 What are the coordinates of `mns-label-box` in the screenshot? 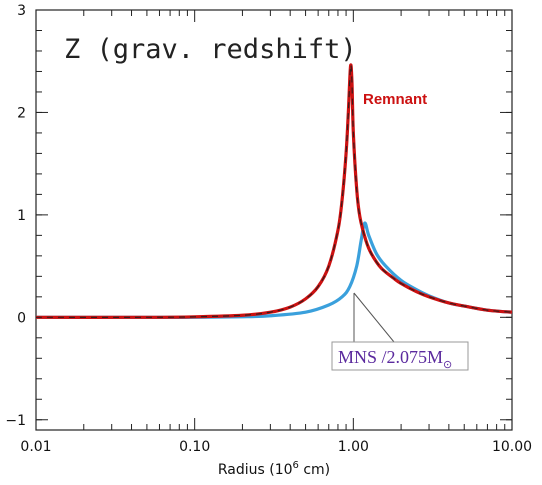 It's located at (400, 356).